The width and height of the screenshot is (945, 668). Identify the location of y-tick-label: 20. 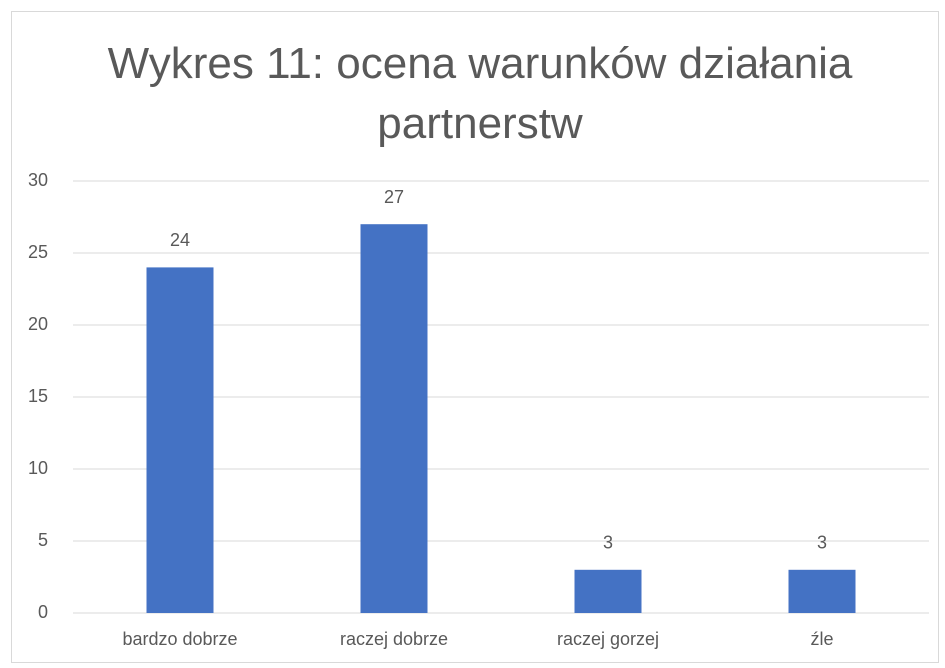
(38, 324).